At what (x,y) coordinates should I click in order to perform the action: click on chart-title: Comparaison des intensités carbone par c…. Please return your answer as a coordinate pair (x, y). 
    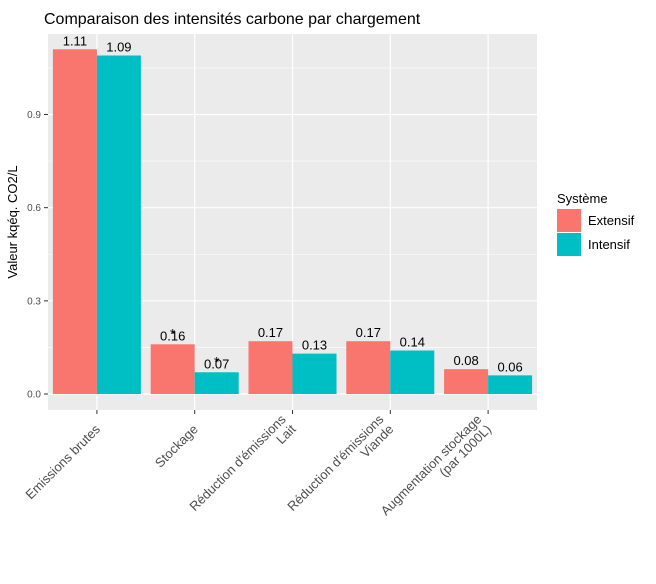
    Looking at the image, I should click on (232, 19).